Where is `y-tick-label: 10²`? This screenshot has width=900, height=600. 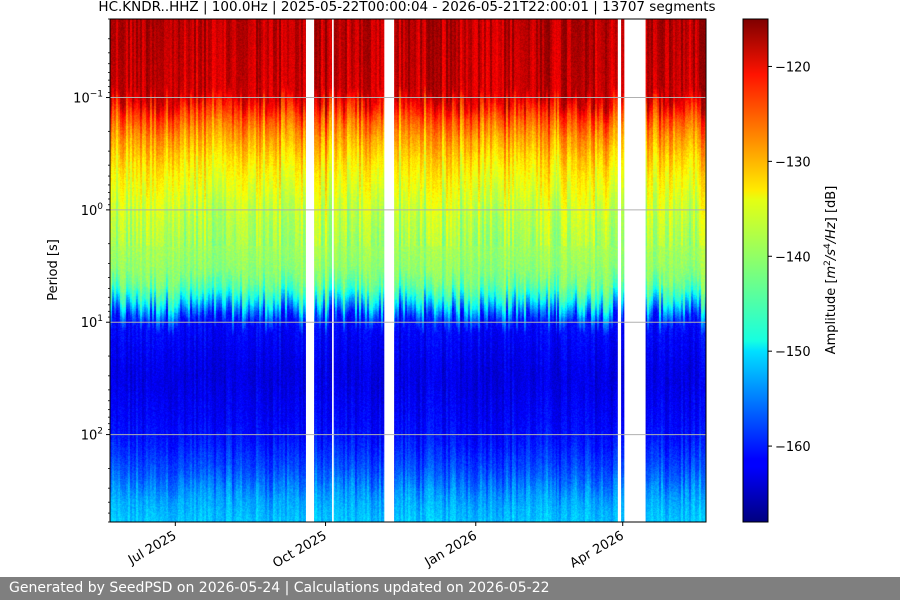 y-tick-label: 10² is located at coordinates (92, 435).